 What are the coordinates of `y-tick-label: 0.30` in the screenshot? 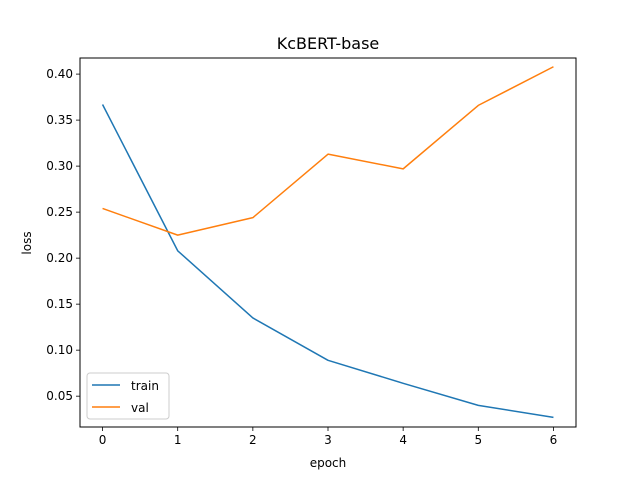 It's located at (59, 166).